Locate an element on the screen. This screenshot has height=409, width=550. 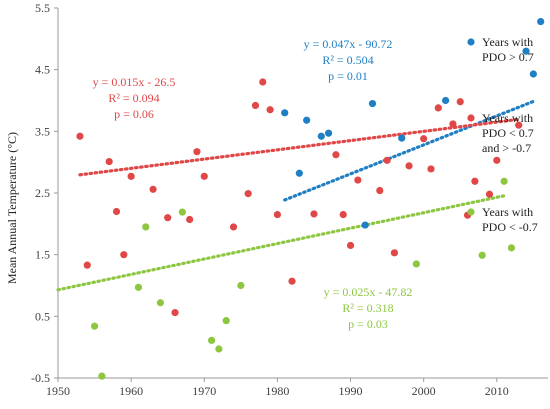
legend-label-series-2: Years with is located at coordinates (507, 212).